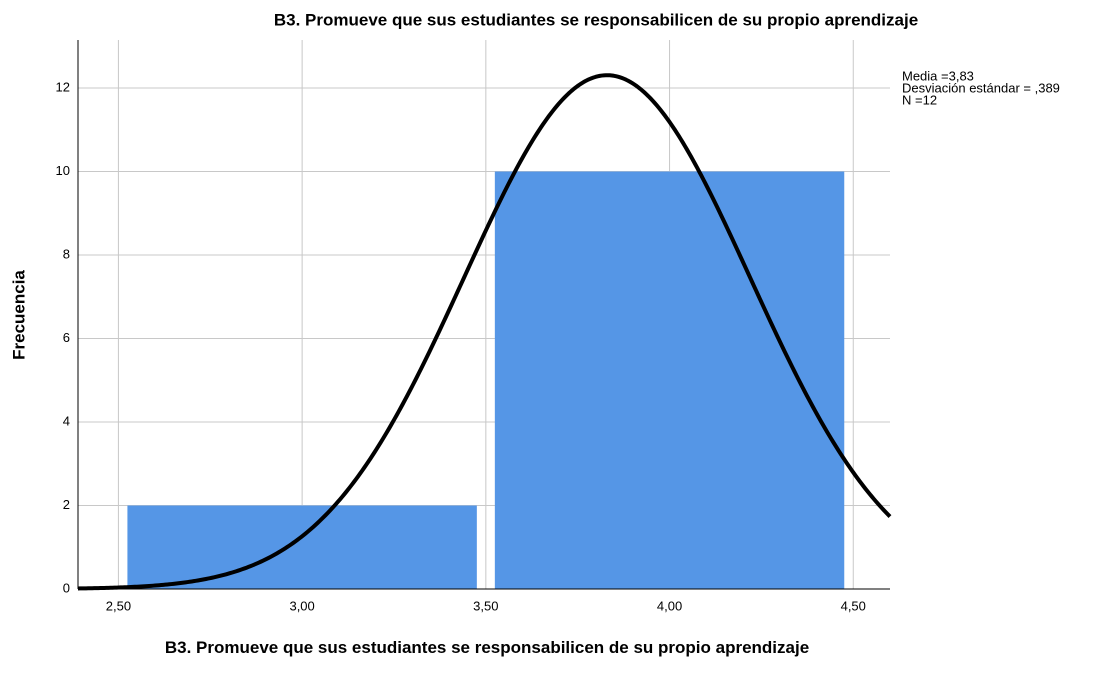 The image size is (1096, 686). What do you see at coordinates (919, 99) in the screenshot?
I see `stats-label: N =12` at bounding box center [919, 99].